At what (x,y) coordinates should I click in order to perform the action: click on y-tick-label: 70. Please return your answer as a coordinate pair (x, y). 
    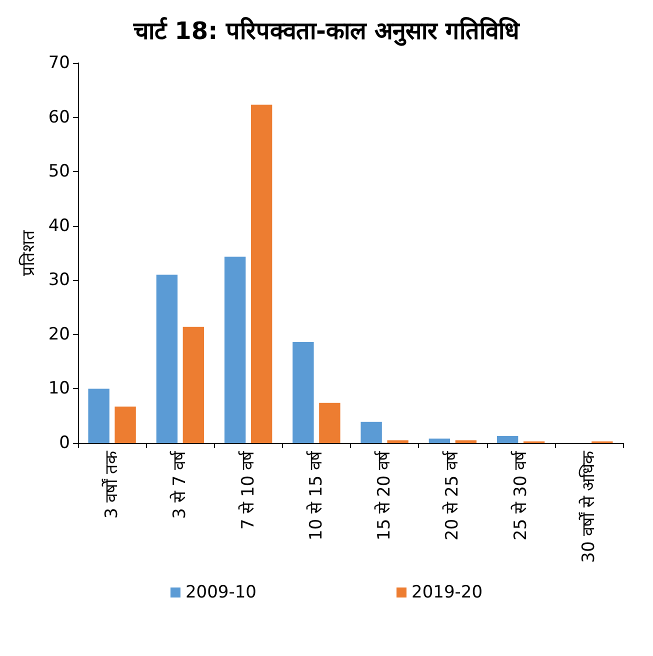
    Looking at the image, I should click on (59, 63).